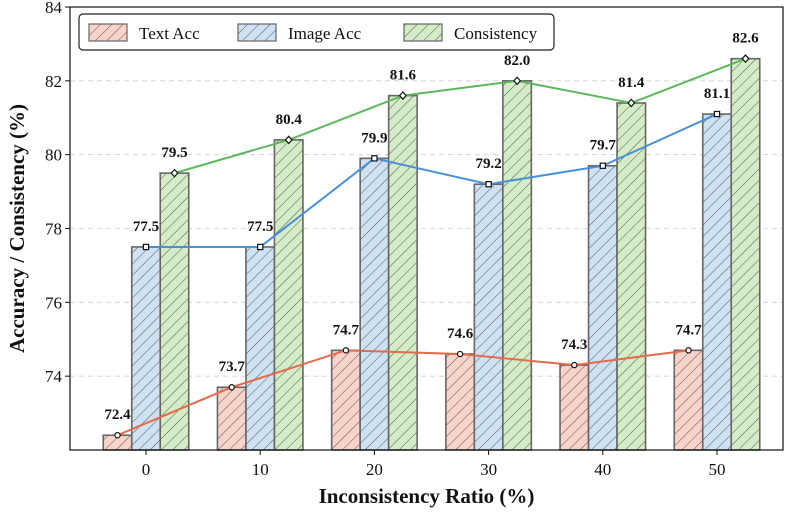 Image resolution: width=797 pixels, height=513 pixels. I want to click on y-tick-label: 78, so click(53, 229).